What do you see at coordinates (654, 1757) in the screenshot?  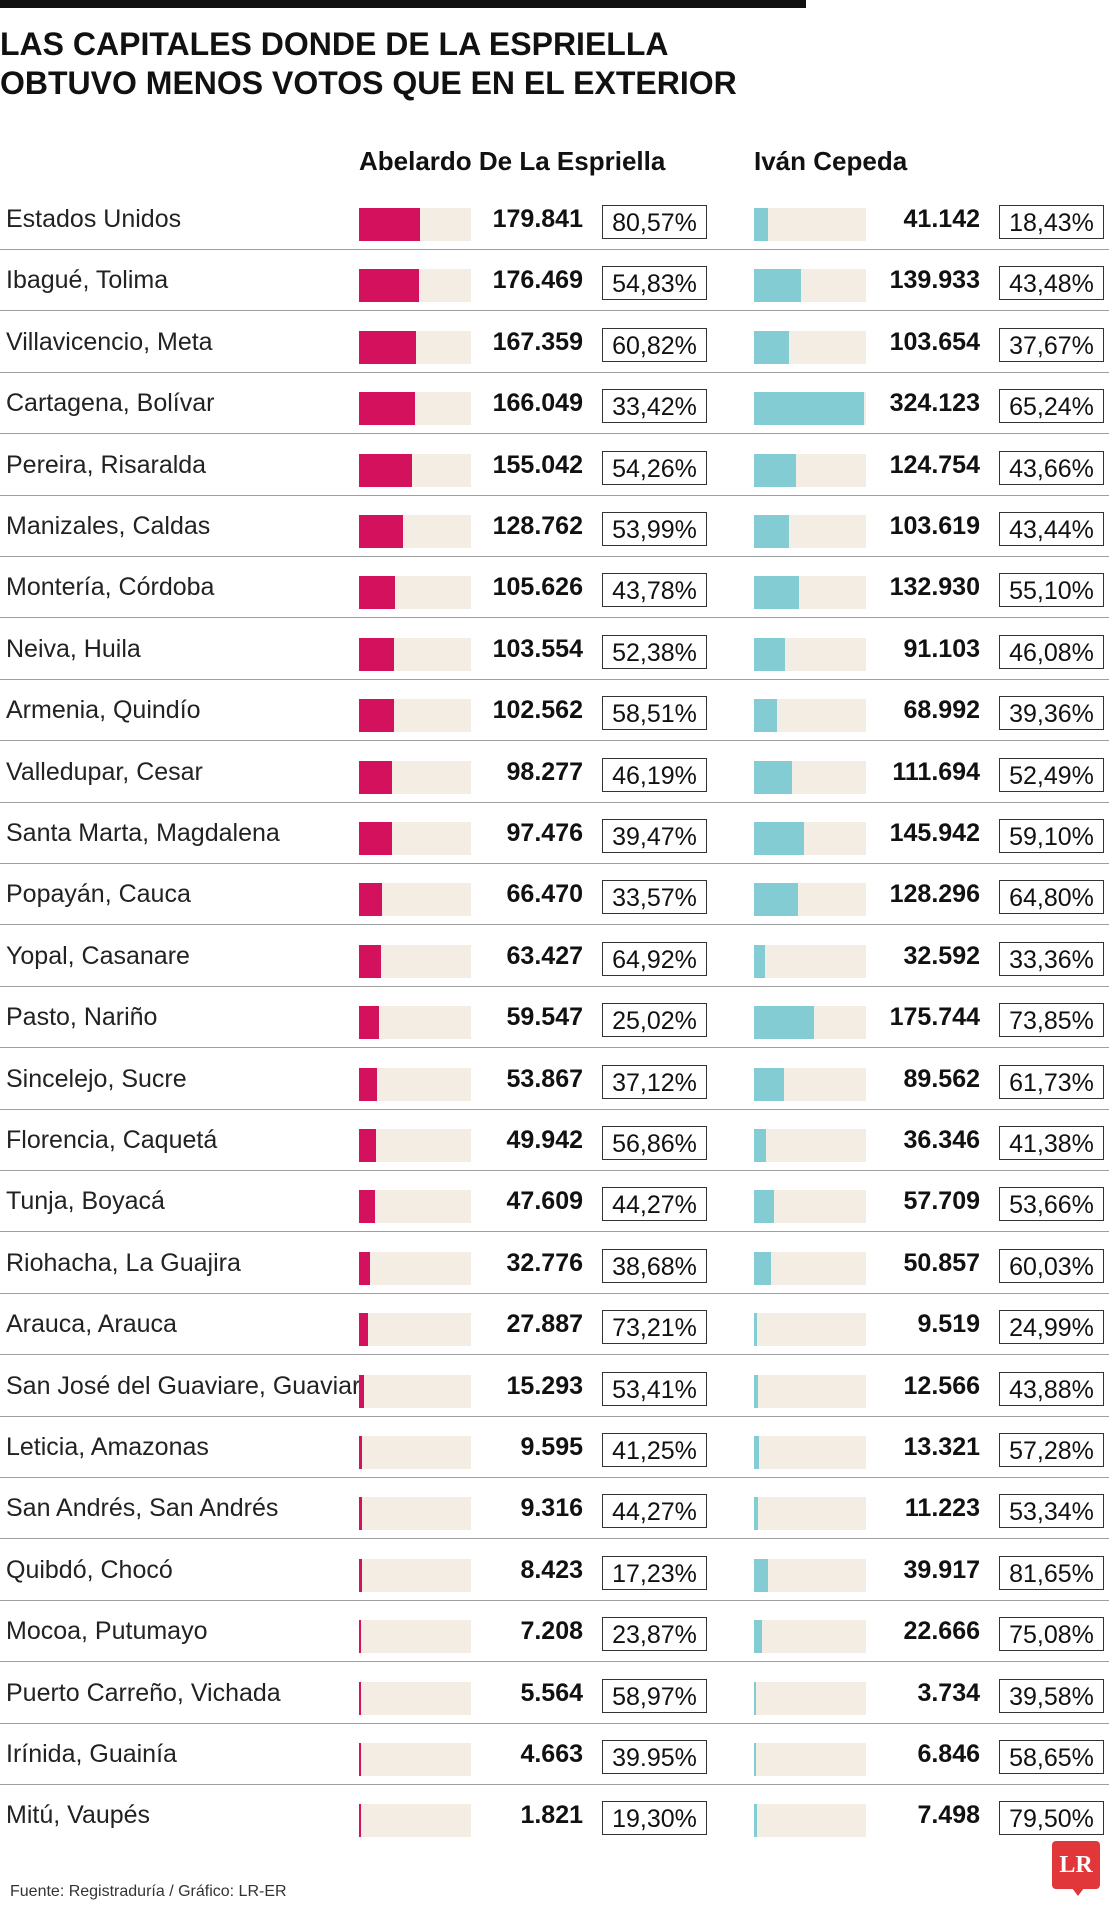 I see `espriella-percent: 39.95%` at bounding box center [654, 1757].